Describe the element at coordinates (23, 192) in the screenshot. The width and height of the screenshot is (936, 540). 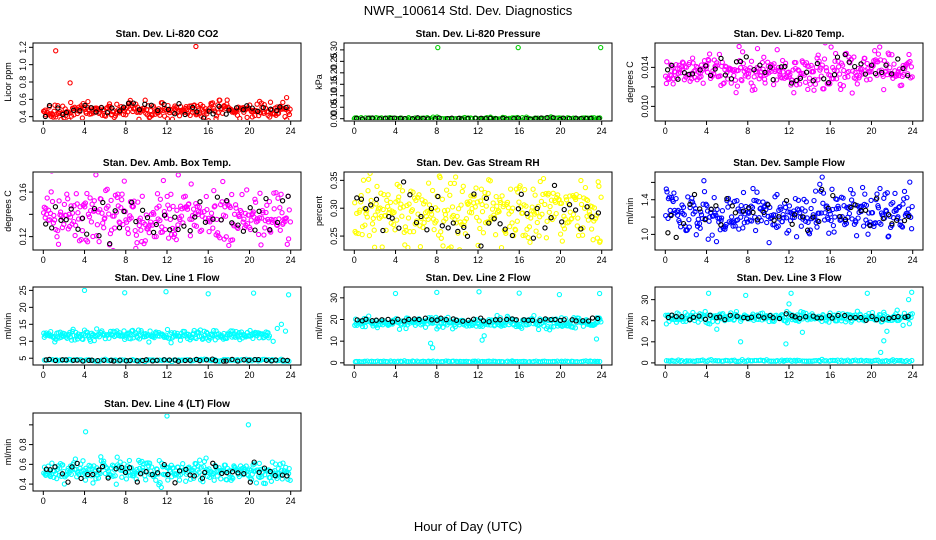
I see `y-tick-label: 0.16` at that location.